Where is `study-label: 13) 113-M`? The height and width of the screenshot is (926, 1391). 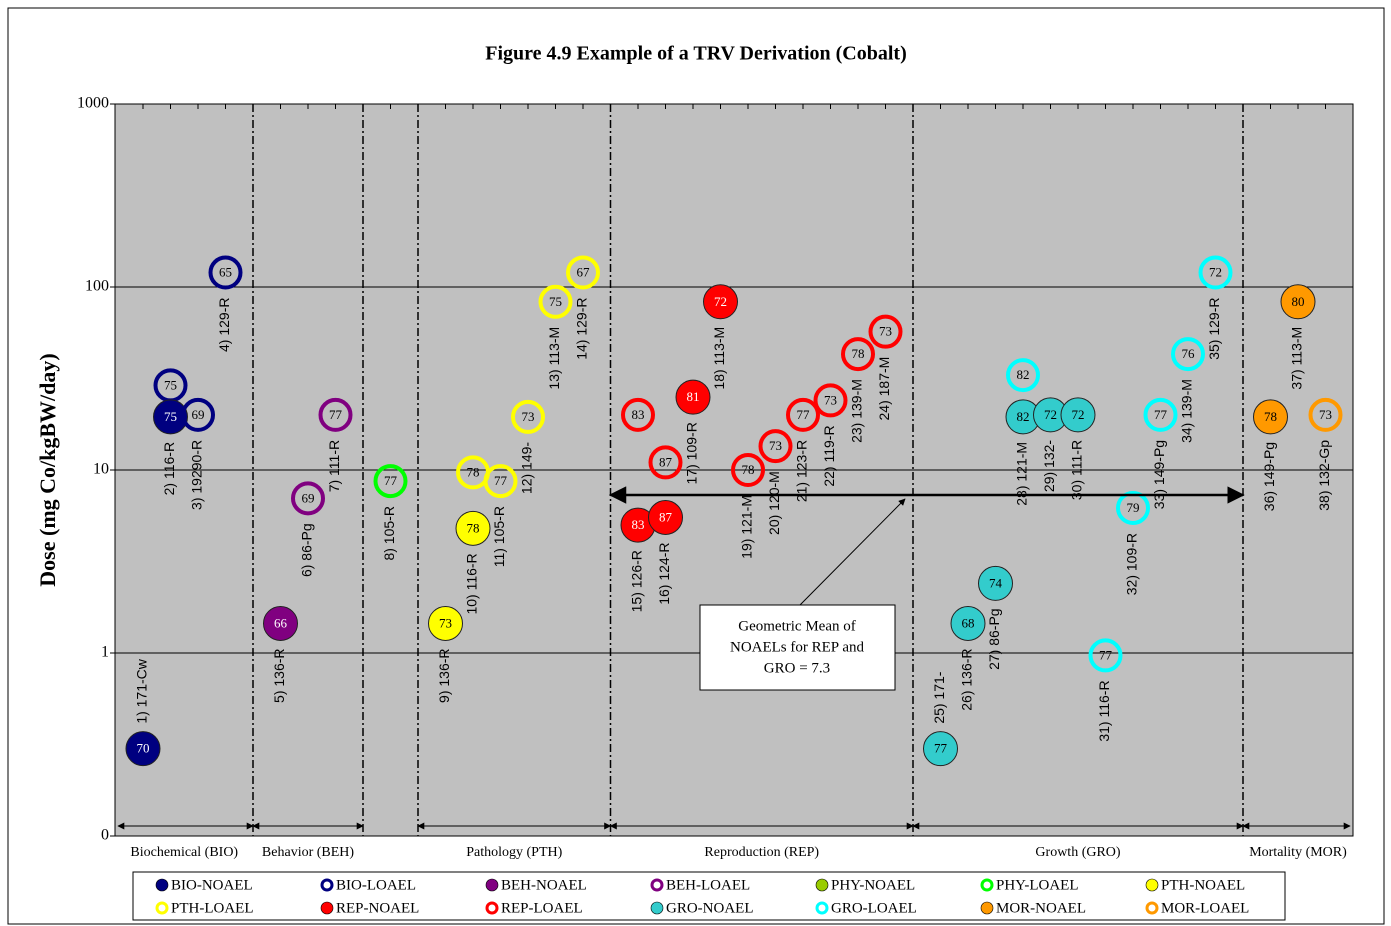
study-label: 13) 113-M is located at coordinates (554, 358).